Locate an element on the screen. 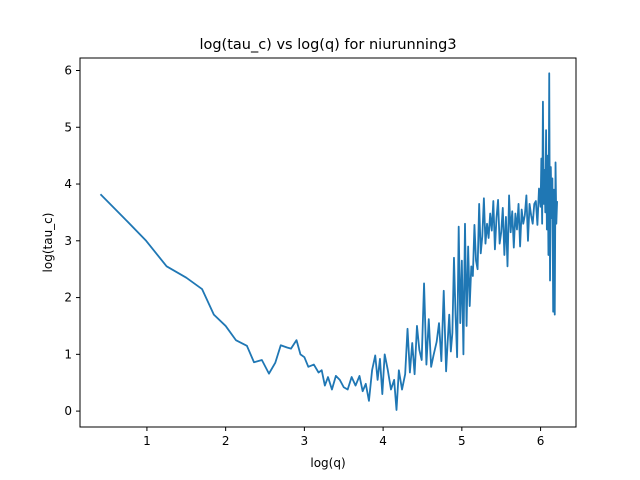 This screenshot has width=640, height=480. x-tick-label: 3 is located at coordinates (305, 441).